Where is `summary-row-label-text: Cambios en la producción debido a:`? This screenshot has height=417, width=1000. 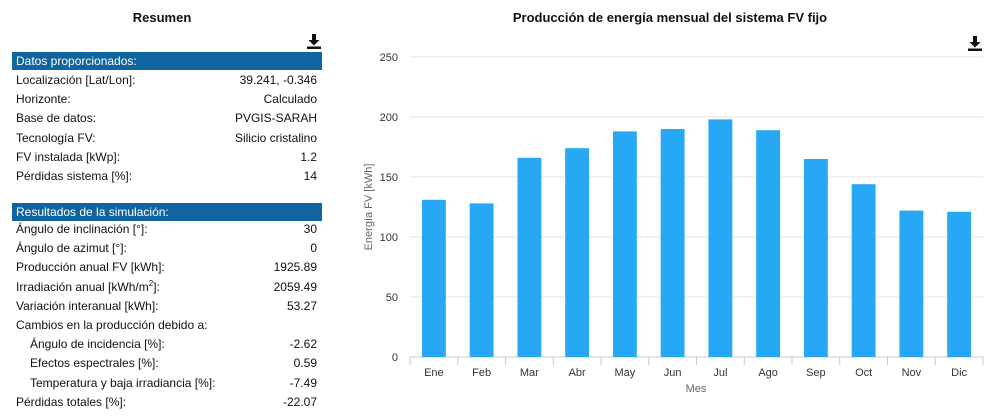
summary-row-label-text: Cambios en la producción debido a: is located at coordinates (112, 325).